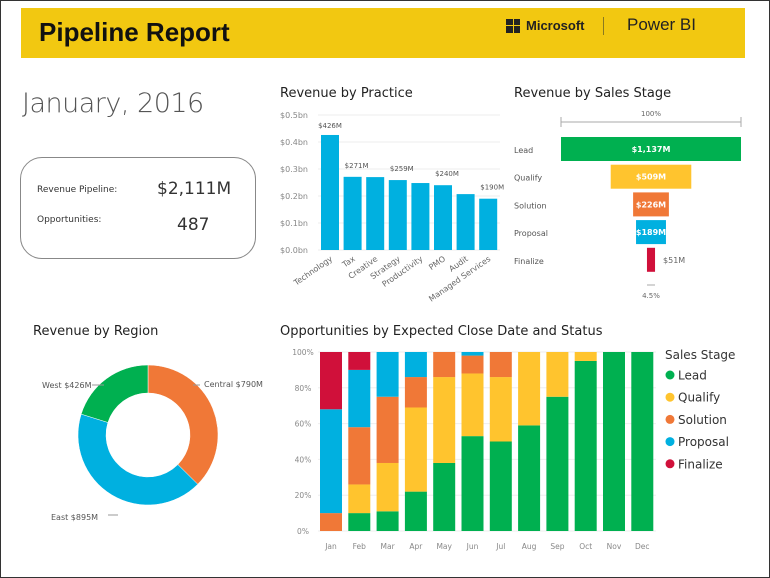 The width and height of the screenshot is (770, 578). What do you see at coordinates (77, 190) in the screenshot?
I see `kpi-label-pipeline: Revenue Pipeline:` at bounding box center [77, 190].